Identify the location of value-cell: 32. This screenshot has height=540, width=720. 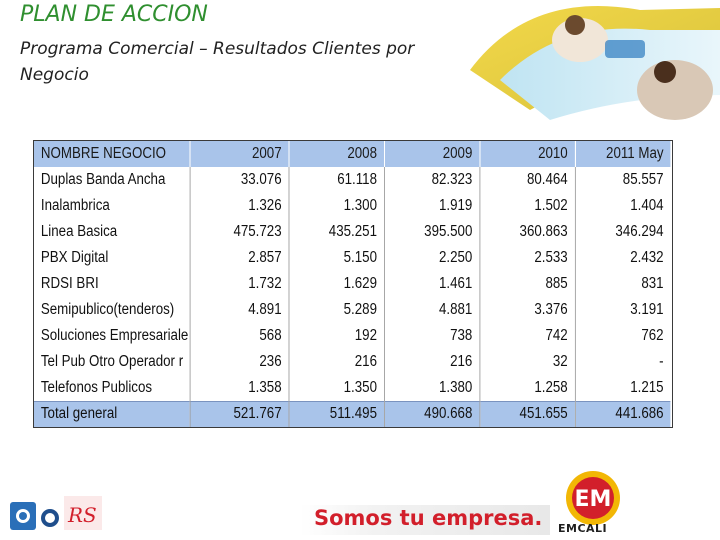
(527, 362).